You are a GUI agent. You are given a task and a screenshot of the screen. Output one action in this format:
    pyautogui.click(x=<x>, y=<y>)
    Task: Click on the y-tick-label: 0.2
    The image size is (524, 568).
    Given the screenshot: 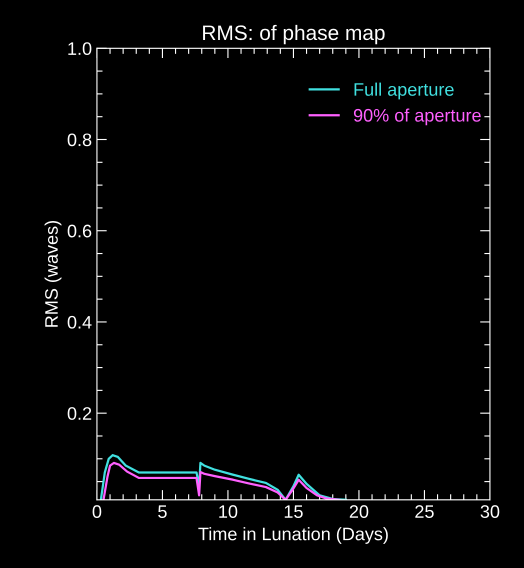 What is the action you would take?
    pyautogui.click(x=80, y=413)
    